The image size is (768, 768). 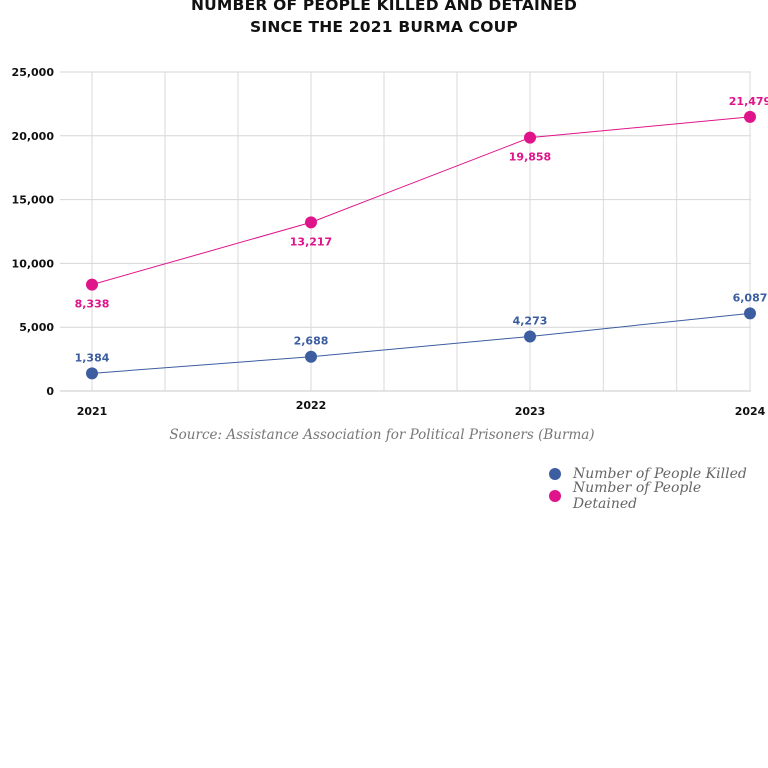 I want to click on y-tick-label-1: 5,000, so click(x=36, y=327).